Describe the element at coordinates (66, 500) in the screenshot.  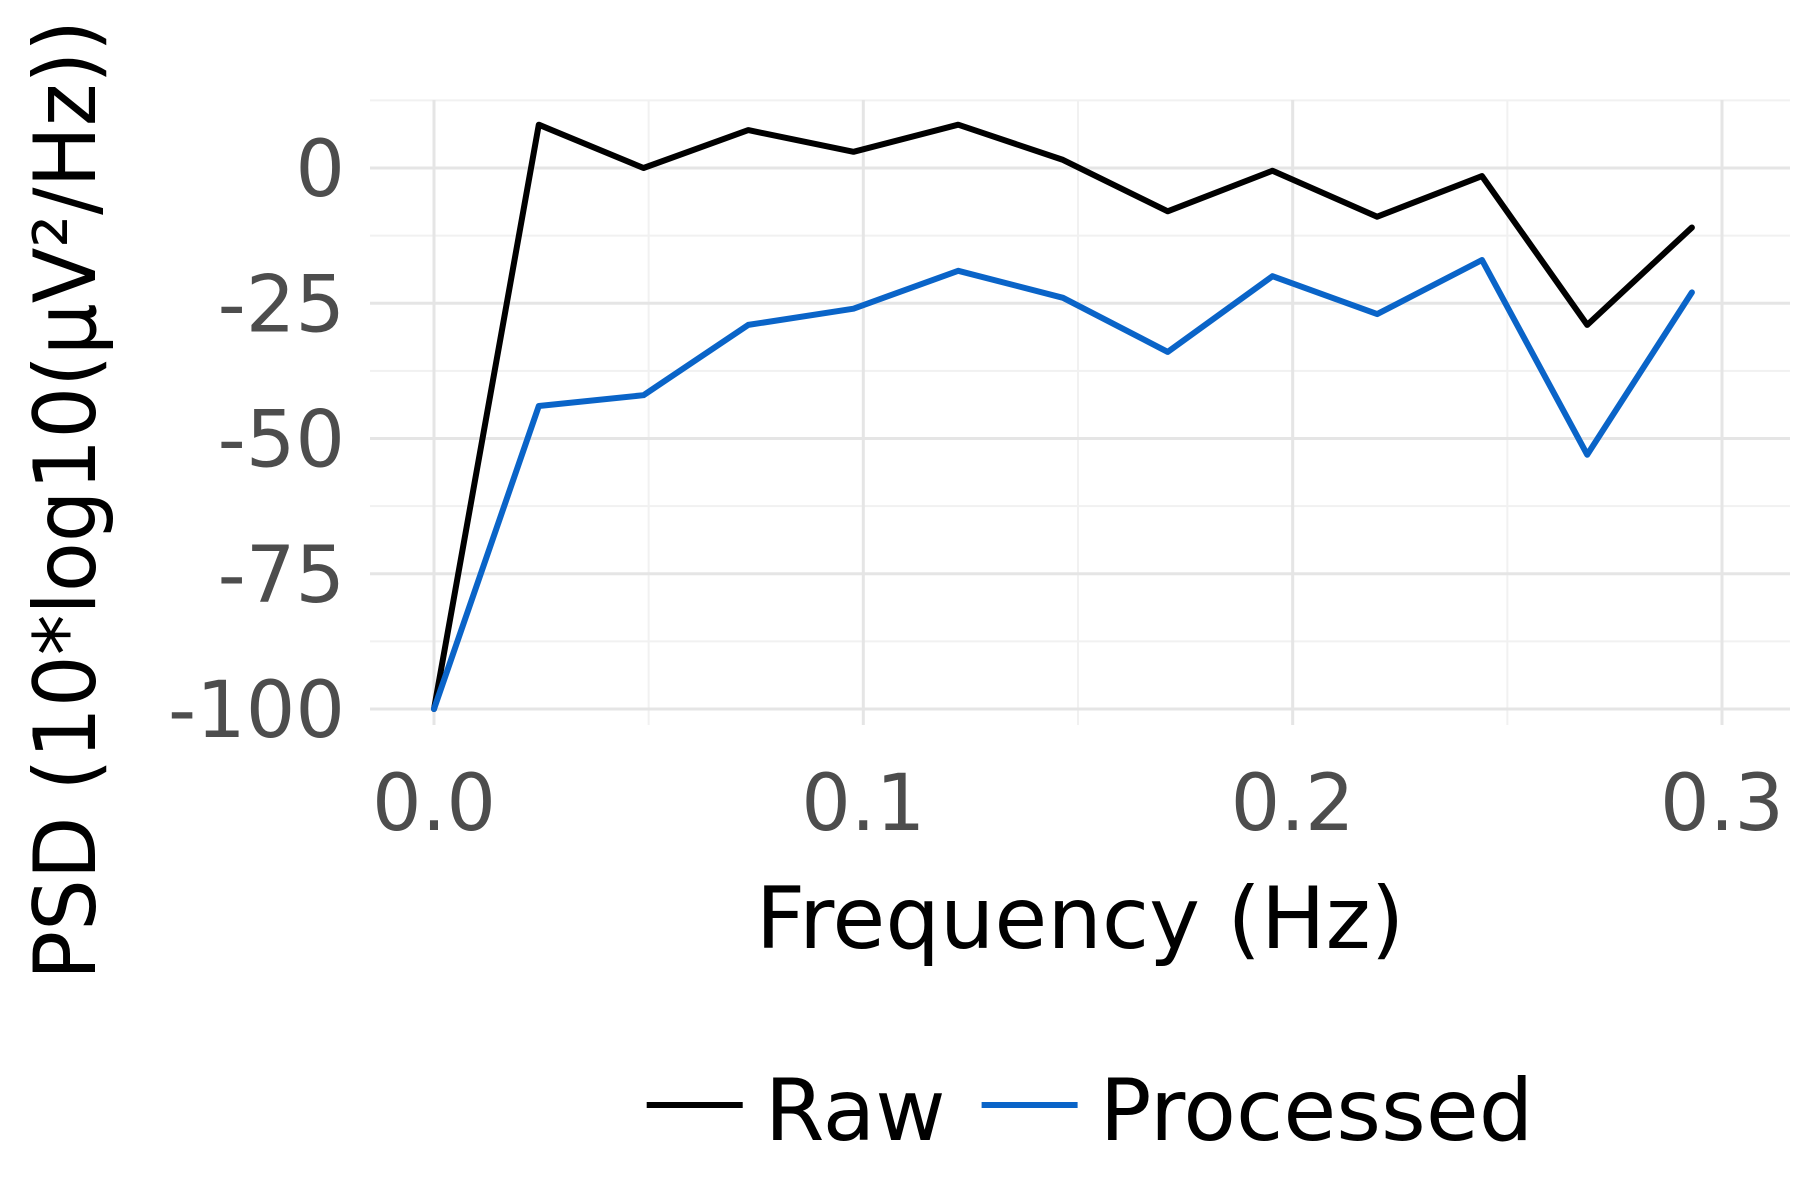
I see `y-axis-title: PSD (10*log10(µV²/Hz))` at that location.